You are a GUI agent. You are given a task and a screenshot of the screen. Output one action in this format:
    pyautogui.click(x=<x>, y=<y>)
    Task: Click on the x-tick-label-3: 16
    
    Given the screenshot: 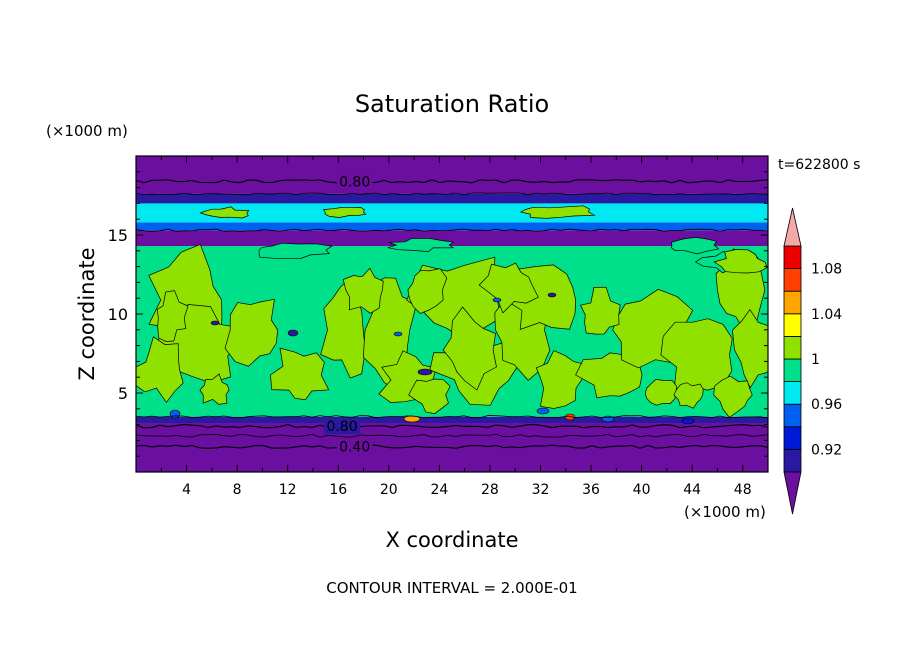 What is the action you would take?
    pyautogui.click(x=338, y=490)
    